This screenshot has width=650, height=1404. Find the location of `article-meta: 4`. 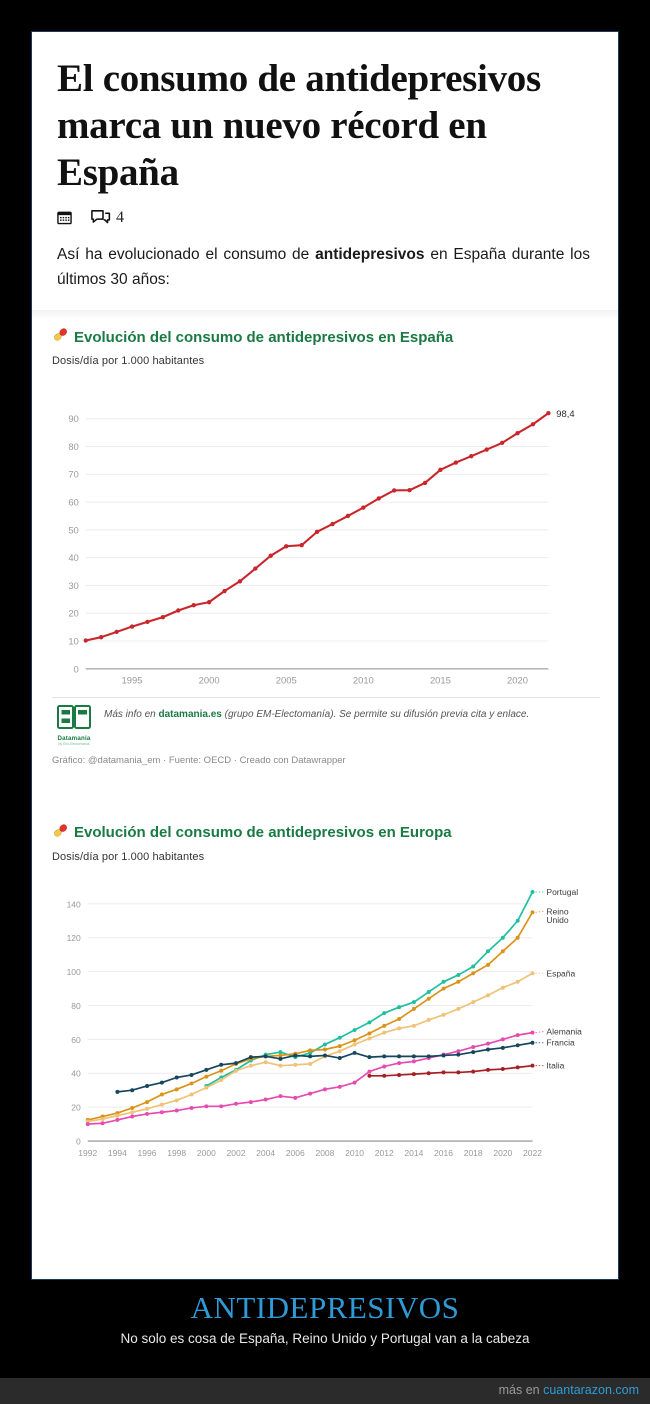

article-meta: 4 is located at coordinates (325, 211).